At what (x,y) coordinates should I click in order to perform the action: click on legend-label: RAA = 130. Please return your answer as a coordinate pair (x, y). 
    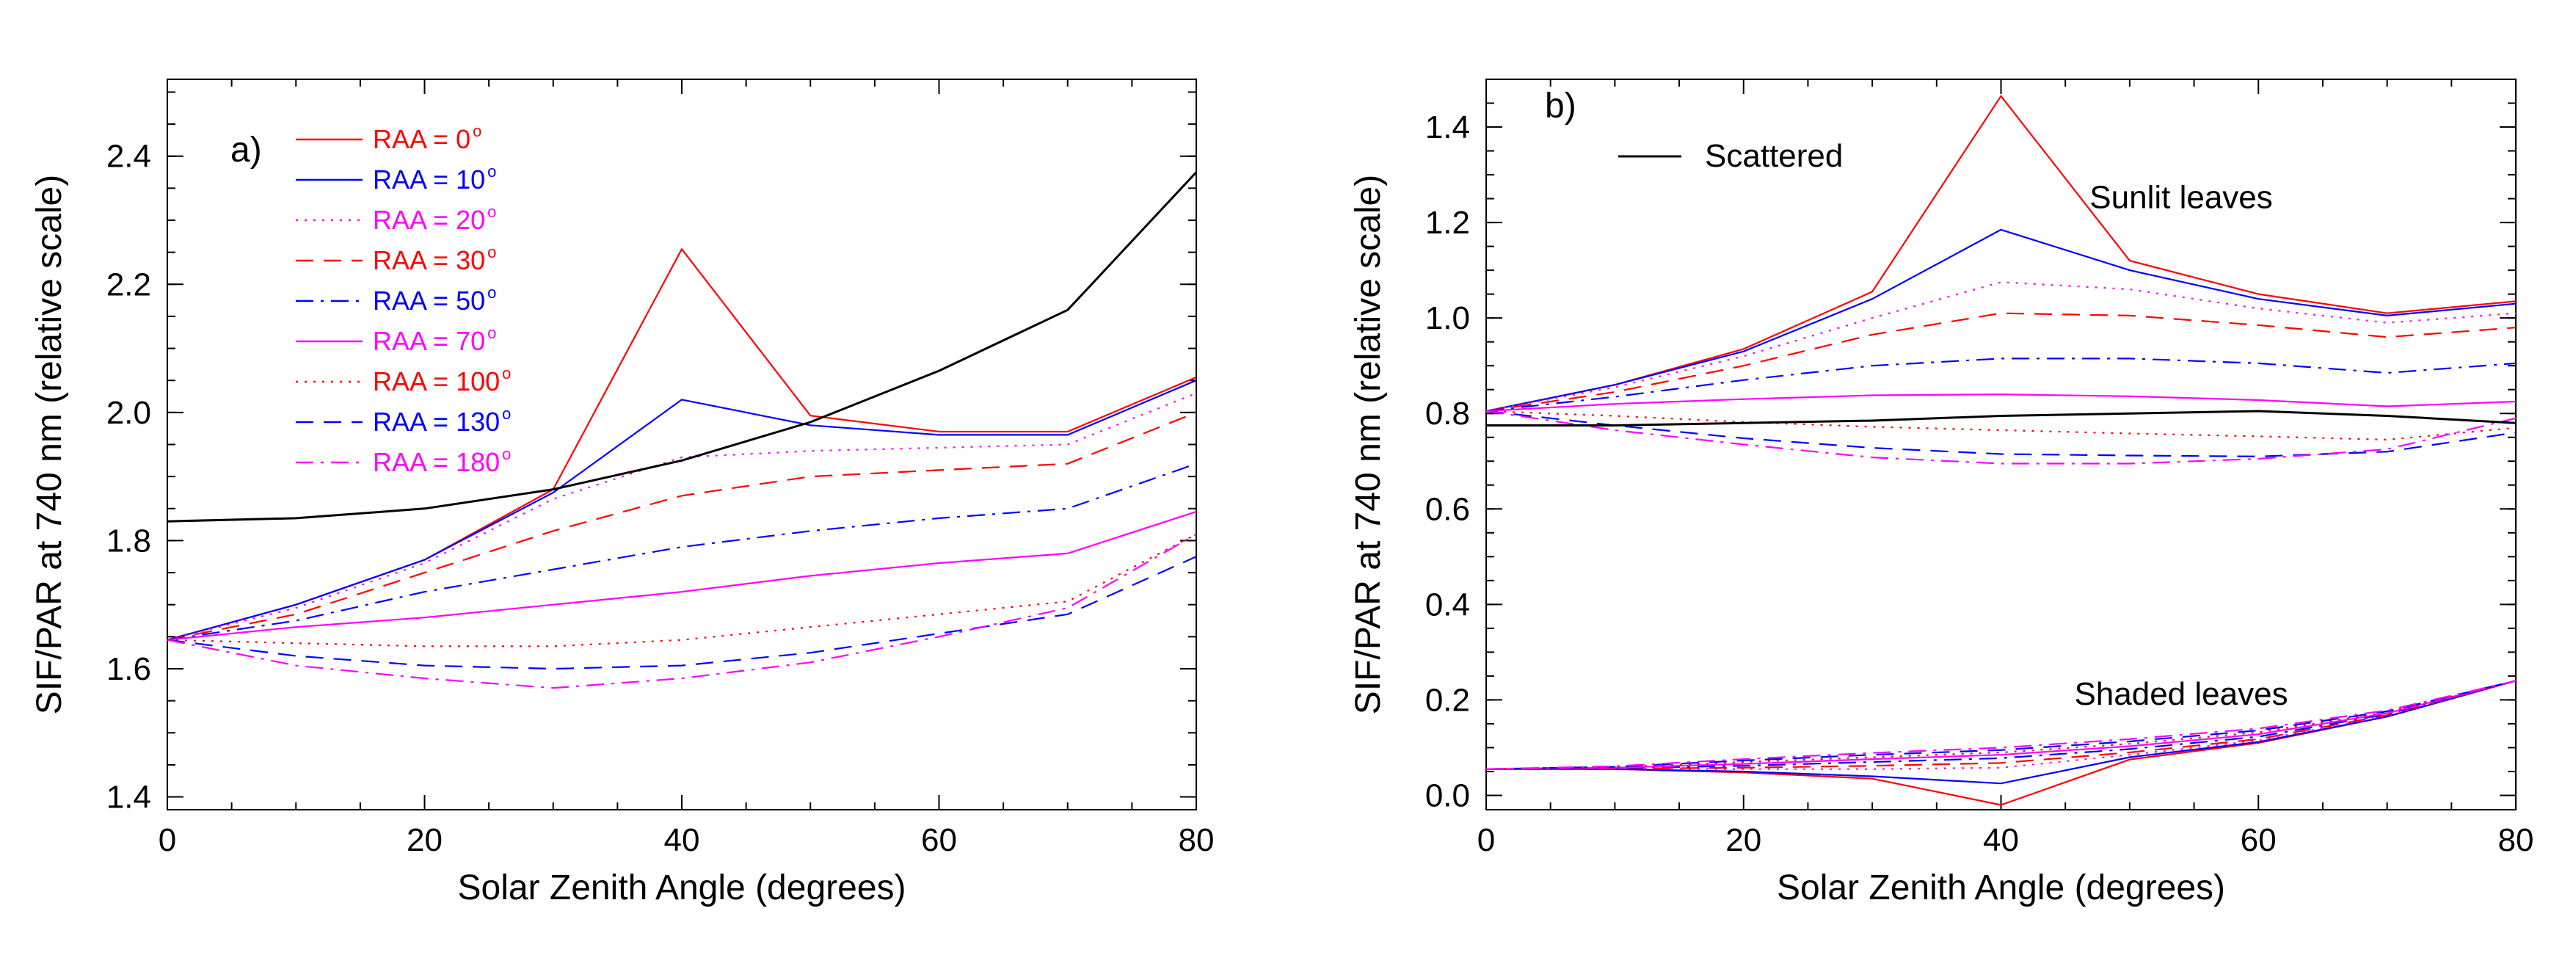
    Looking at the image, I should click on (436, 422).